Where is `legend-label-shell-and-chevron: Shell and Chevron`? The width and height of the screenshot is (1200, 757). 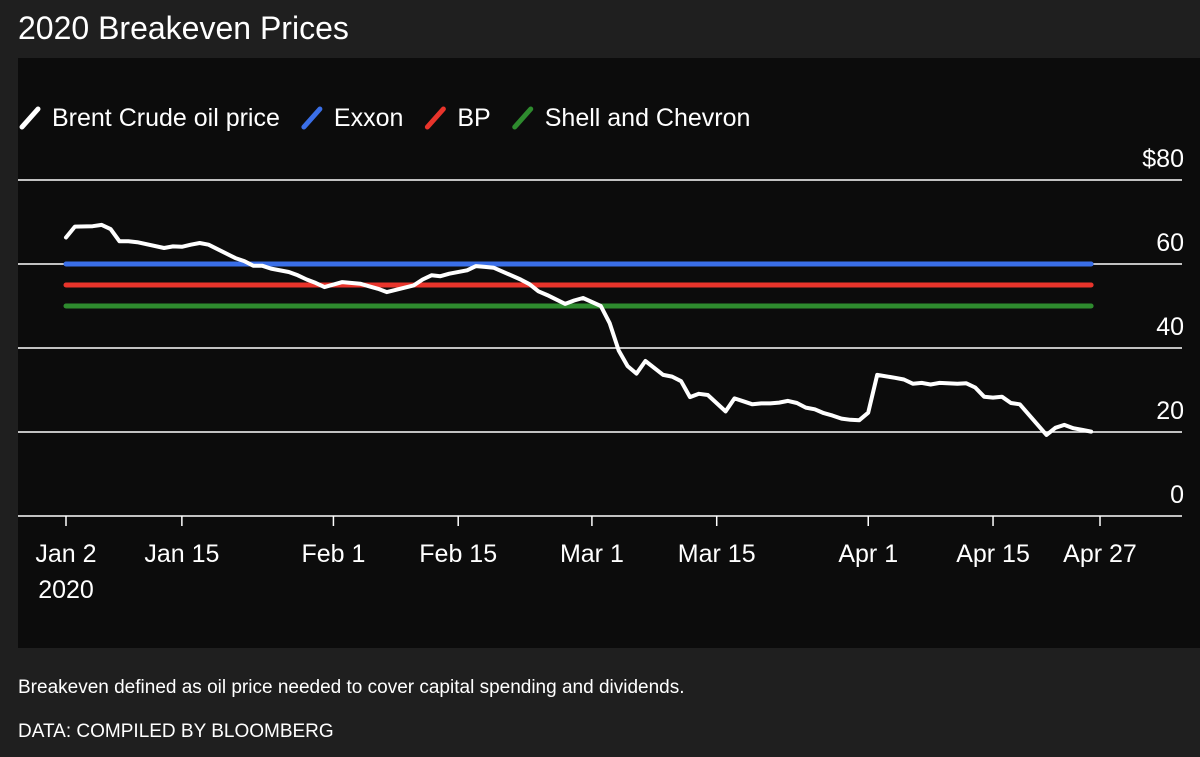 legend-label-shell-and-chevron: Shell and Chevron is located at coordinates (648, 118).